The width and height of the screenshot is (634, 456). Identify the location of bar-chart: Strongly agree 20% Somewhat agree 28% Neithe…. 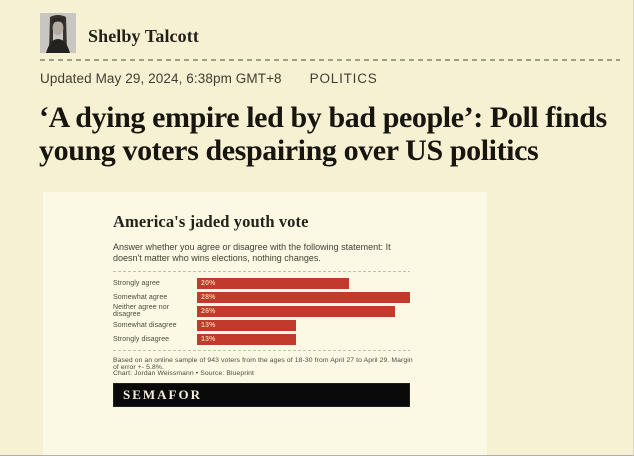
(261, 311).